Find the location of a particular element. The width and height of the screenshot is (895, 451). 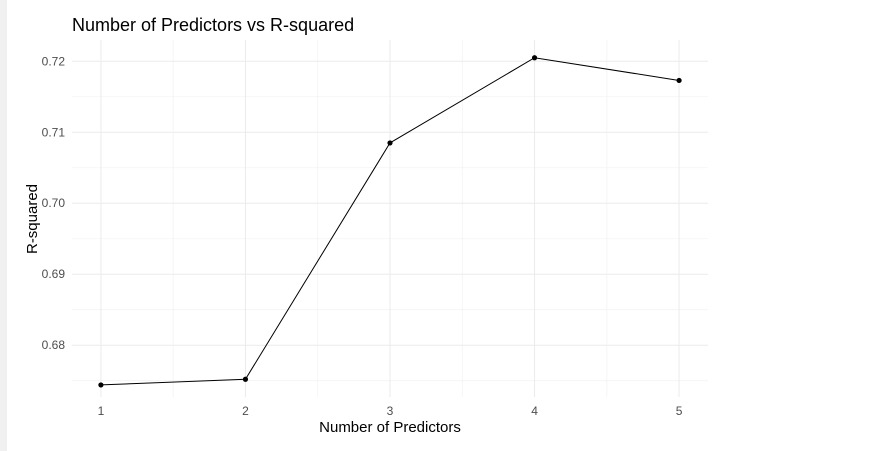

y-axis-tick-labels: 0.68 0.69 0.70 0.71 0.72 is located at coordinates (54, 203).